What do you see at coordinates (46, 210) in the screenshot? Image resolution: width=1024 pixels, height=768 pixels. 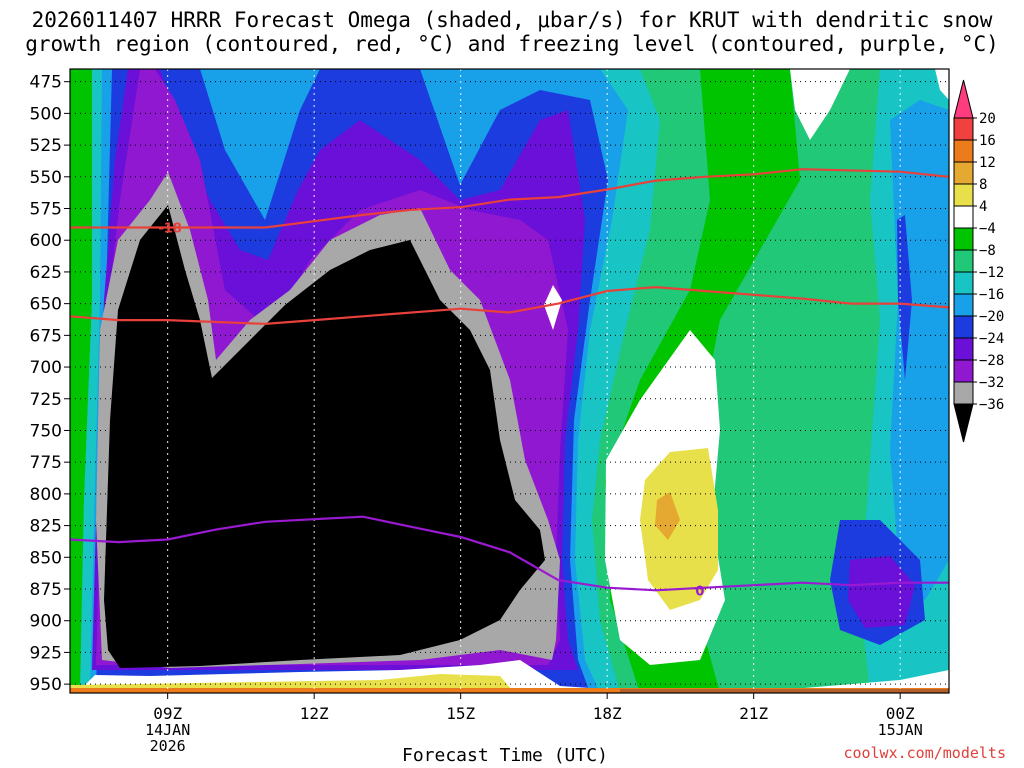 I see `y-tick-label: 575` at bounding box center [46, 210].